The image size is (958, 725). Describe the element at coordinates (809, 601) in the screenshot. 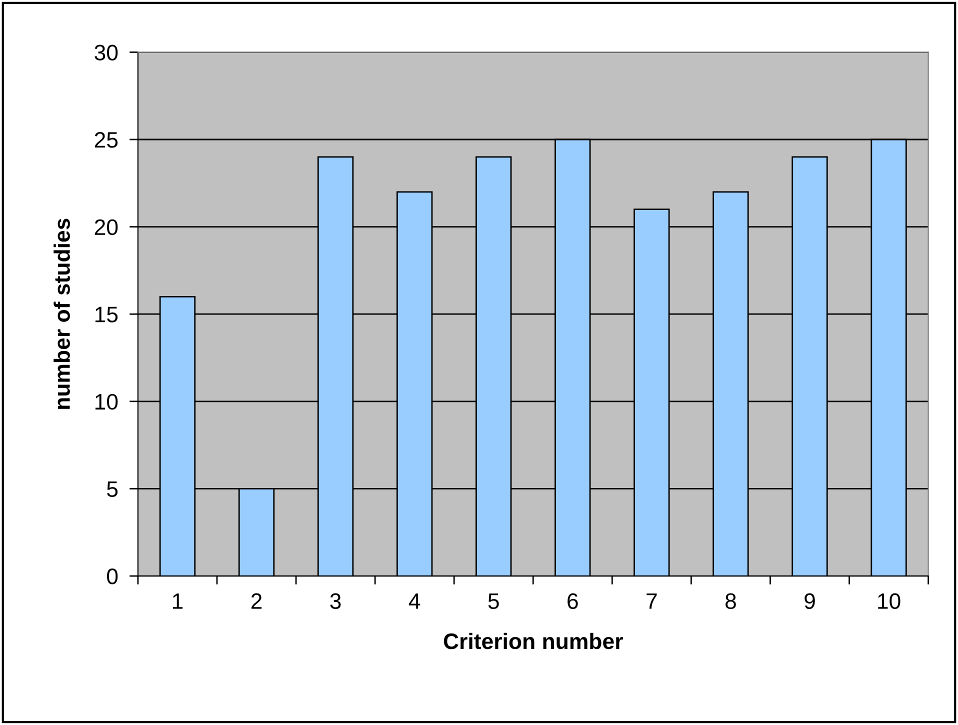

I see `x-tick-label: 9` at that location.